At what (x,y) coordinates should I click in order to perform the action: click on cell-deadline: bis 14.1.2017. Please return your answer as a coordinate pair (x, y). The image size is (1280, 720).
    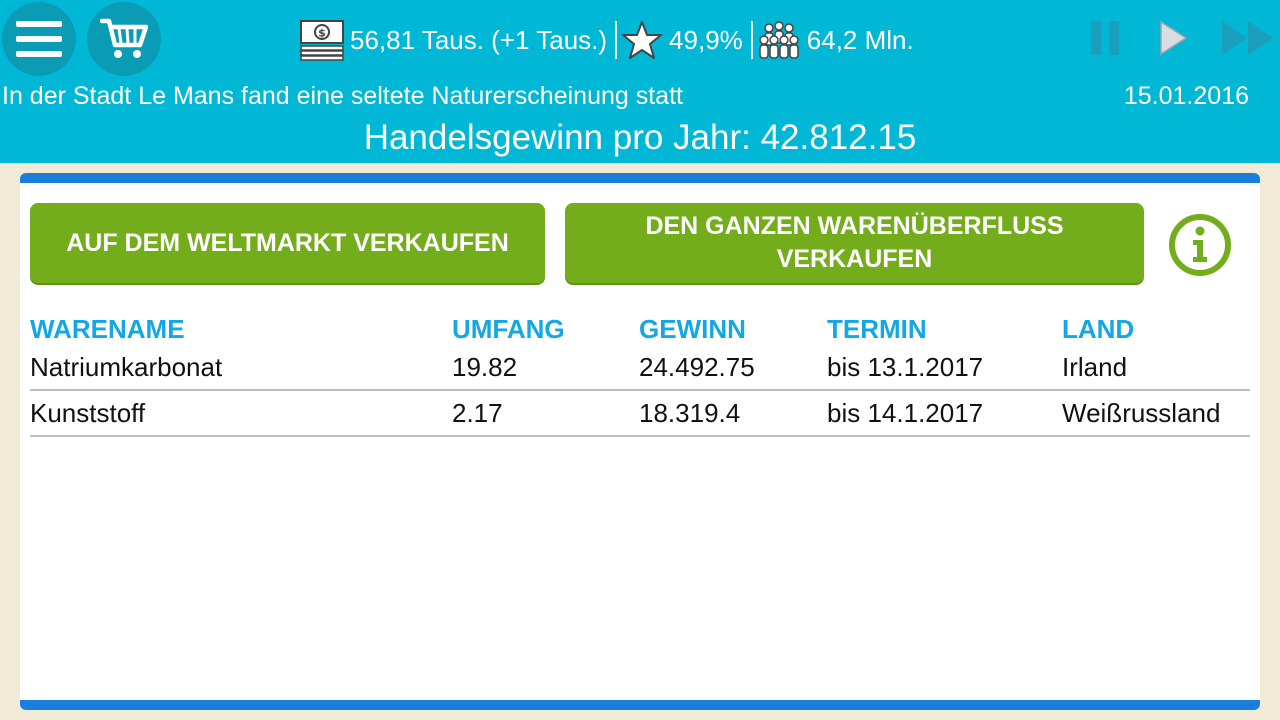
    Looking at the image, I should click on (944, 413).